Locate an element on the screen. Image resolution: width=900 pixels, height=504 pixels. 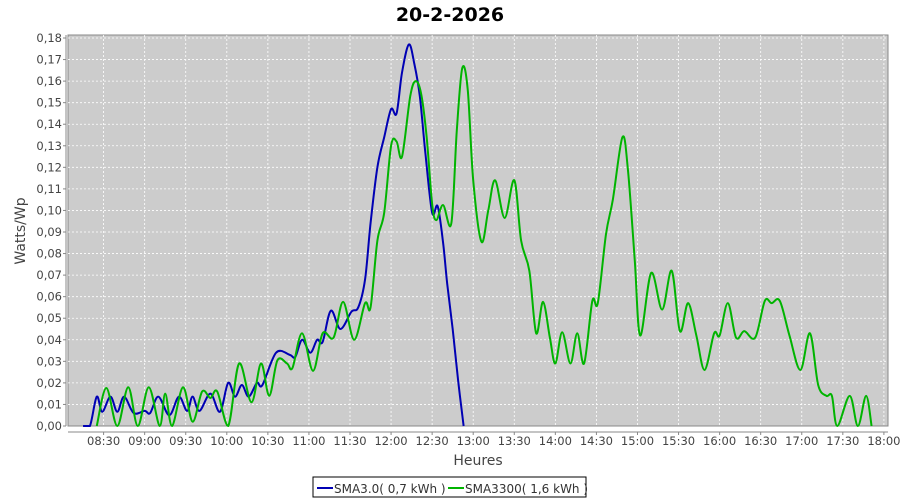
y-tick-label: 0,18 is located at coordinates (49, 38).